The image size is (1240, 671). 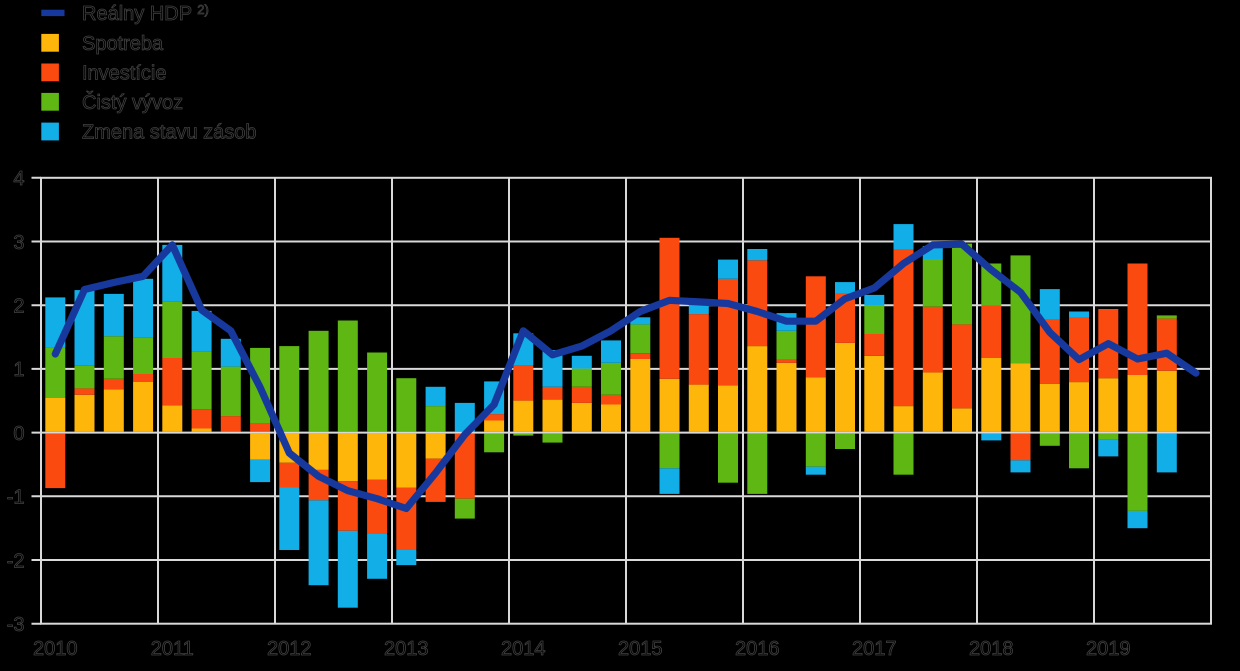 I want to click on svg-text: 2013, so click(x=406, y=649).